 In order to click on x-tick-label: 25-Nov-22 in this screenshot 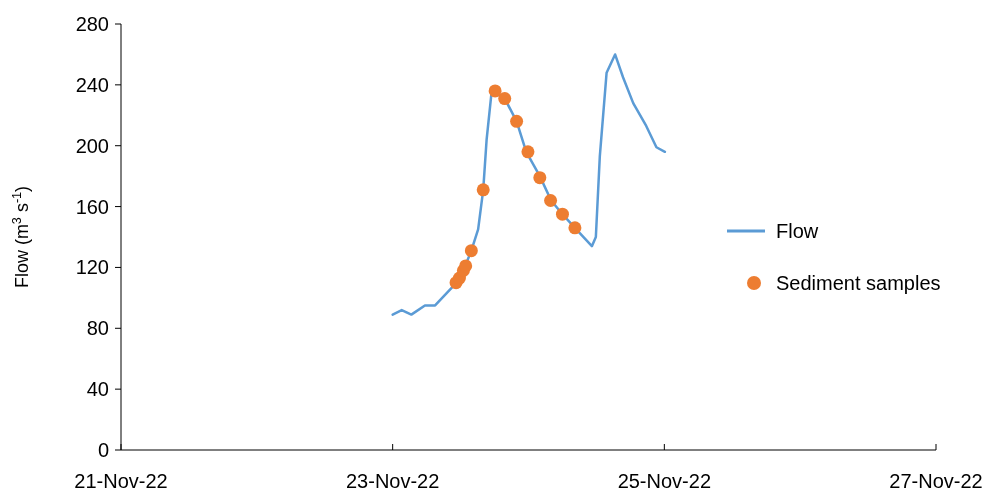, I will do `click(664, 481)`.